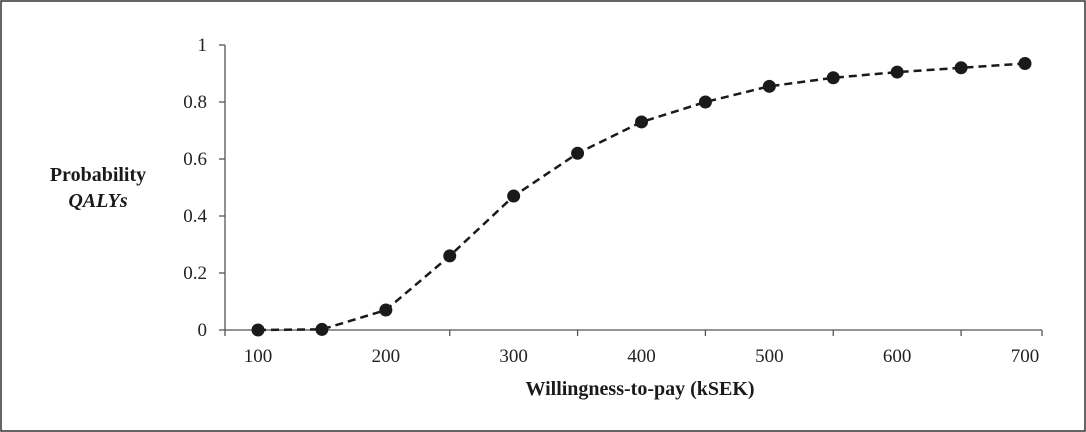  I want to click on x-tick-label: 500, so click(769, 356).